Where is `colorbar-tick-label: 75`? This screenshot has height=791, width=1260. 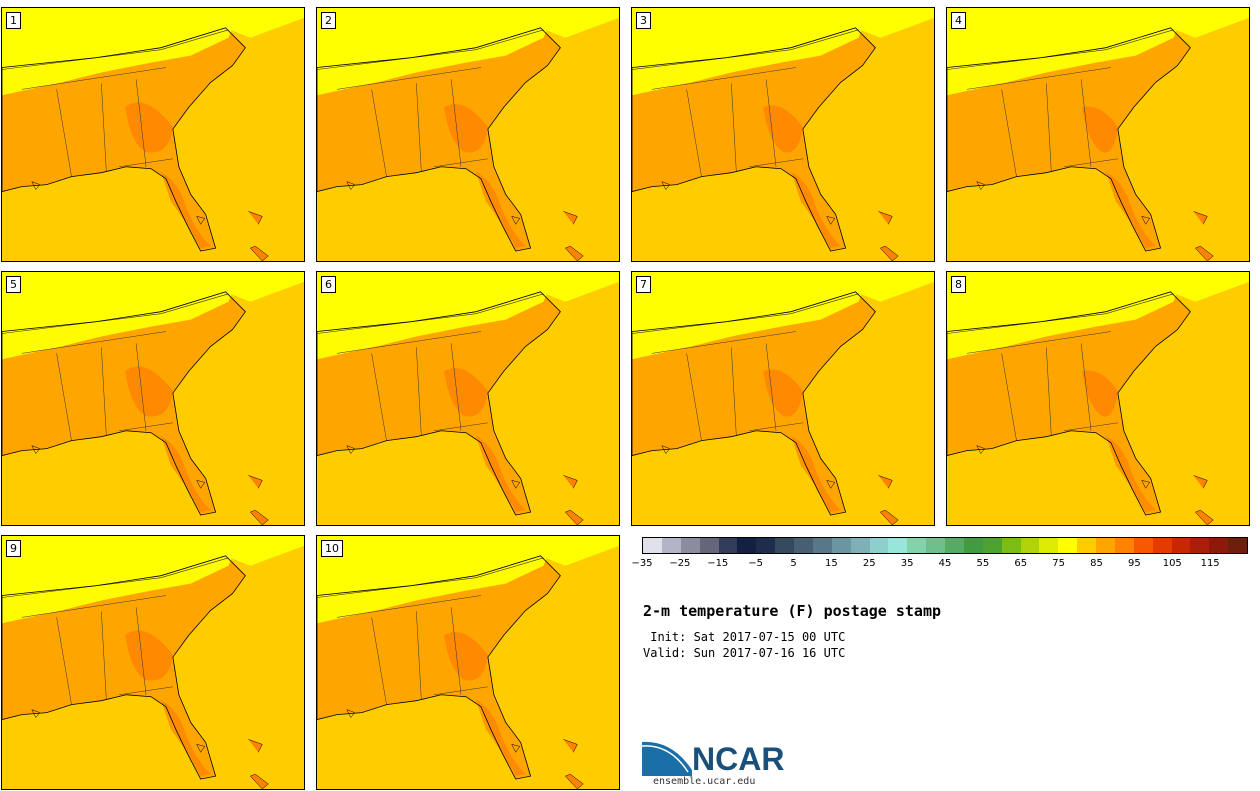 colorbar-tick-label: 75 is located at coordinates (1058, 563).